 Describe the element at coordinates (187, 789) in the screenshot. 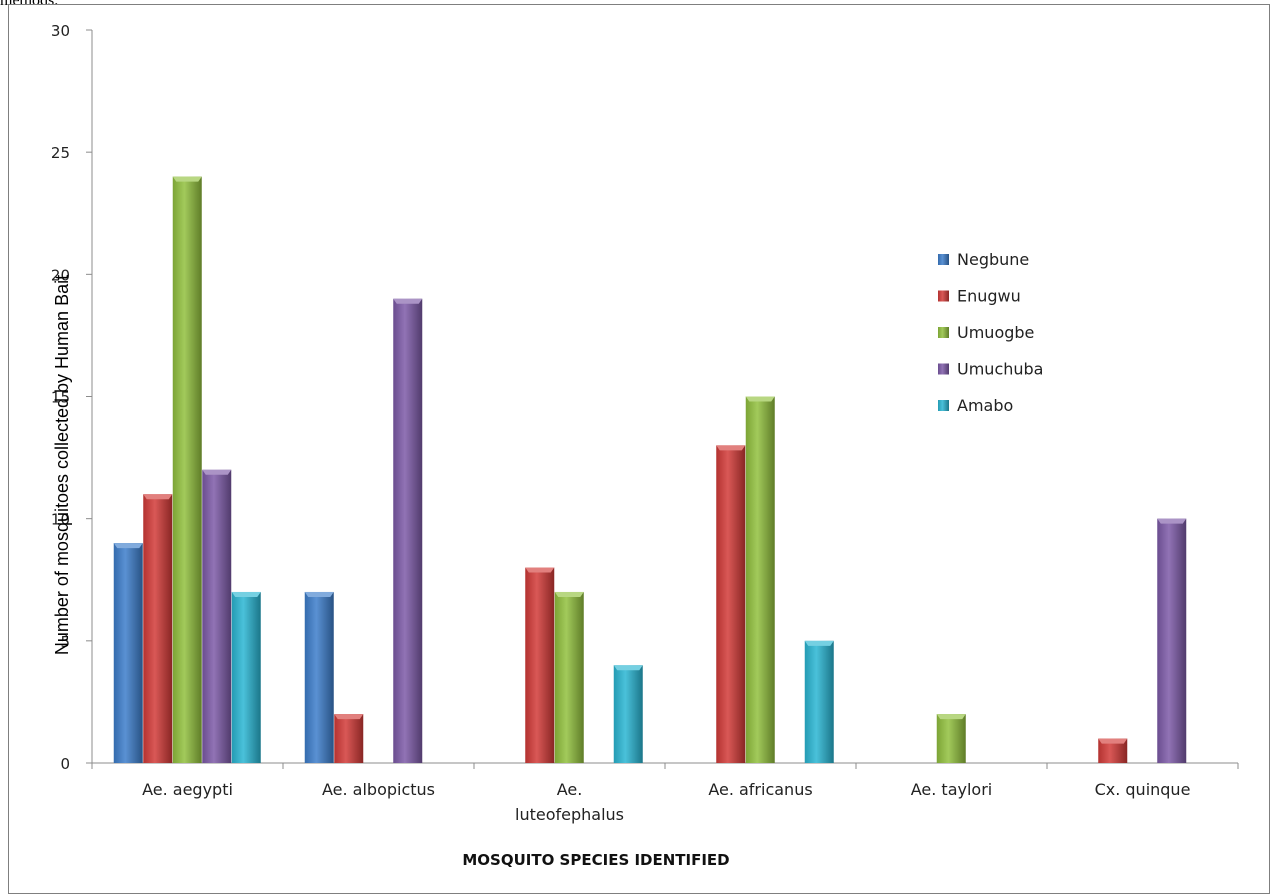

I see `x-category-label: Ae. aegypti` at that location.